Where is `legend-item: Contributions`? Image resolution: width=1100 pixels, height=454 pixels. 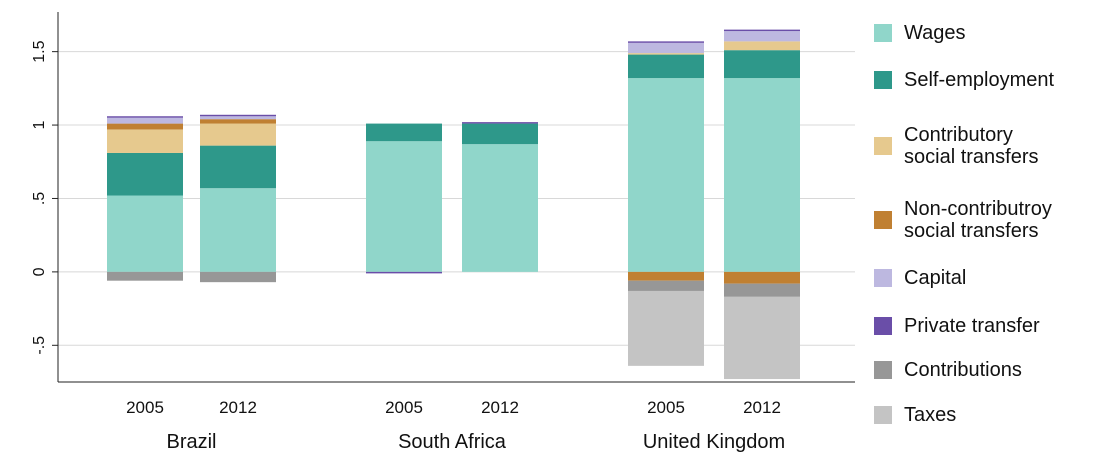 legend-item: Contributions is located at coordinates (948, 370).